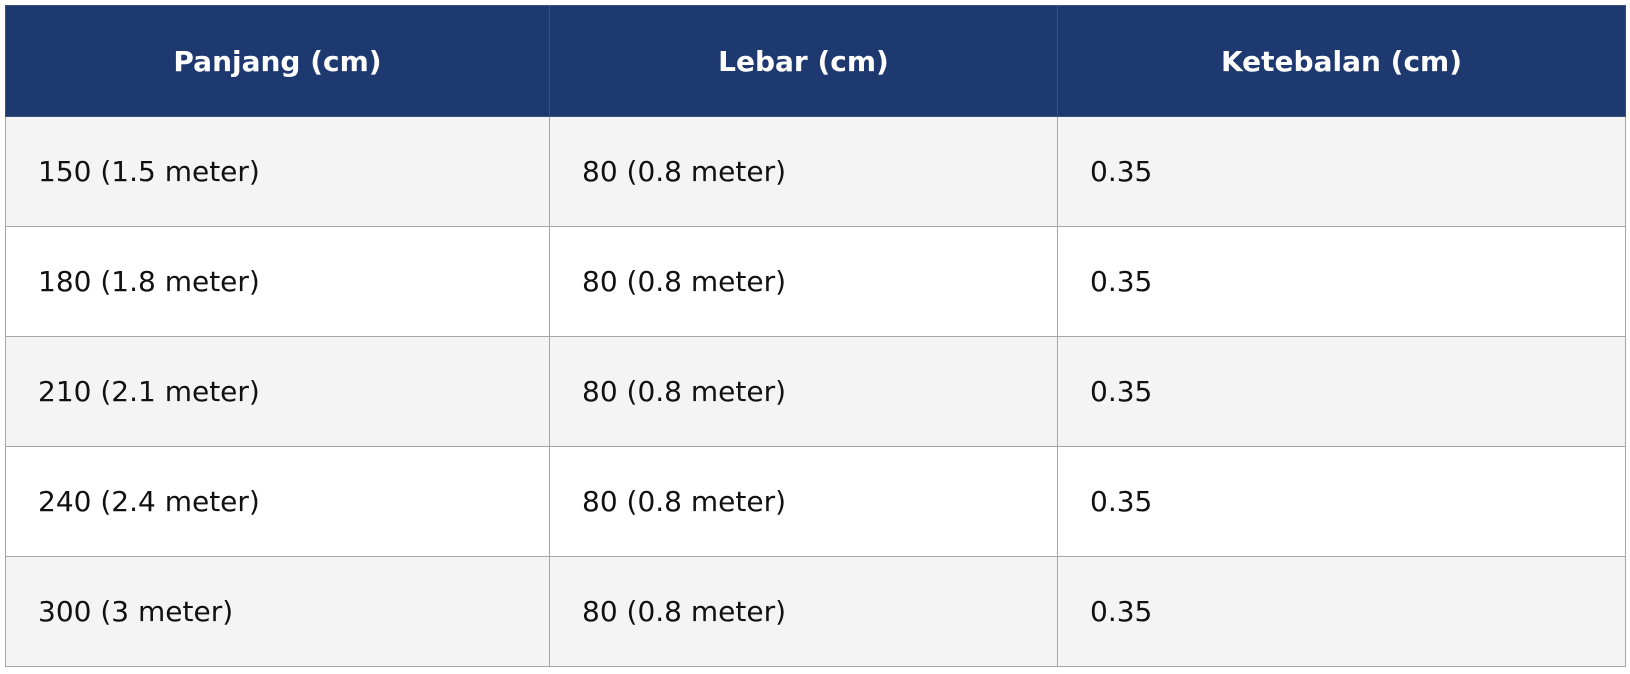  I want to click on table-cell: 300 (3 meter), so click(277, 611).